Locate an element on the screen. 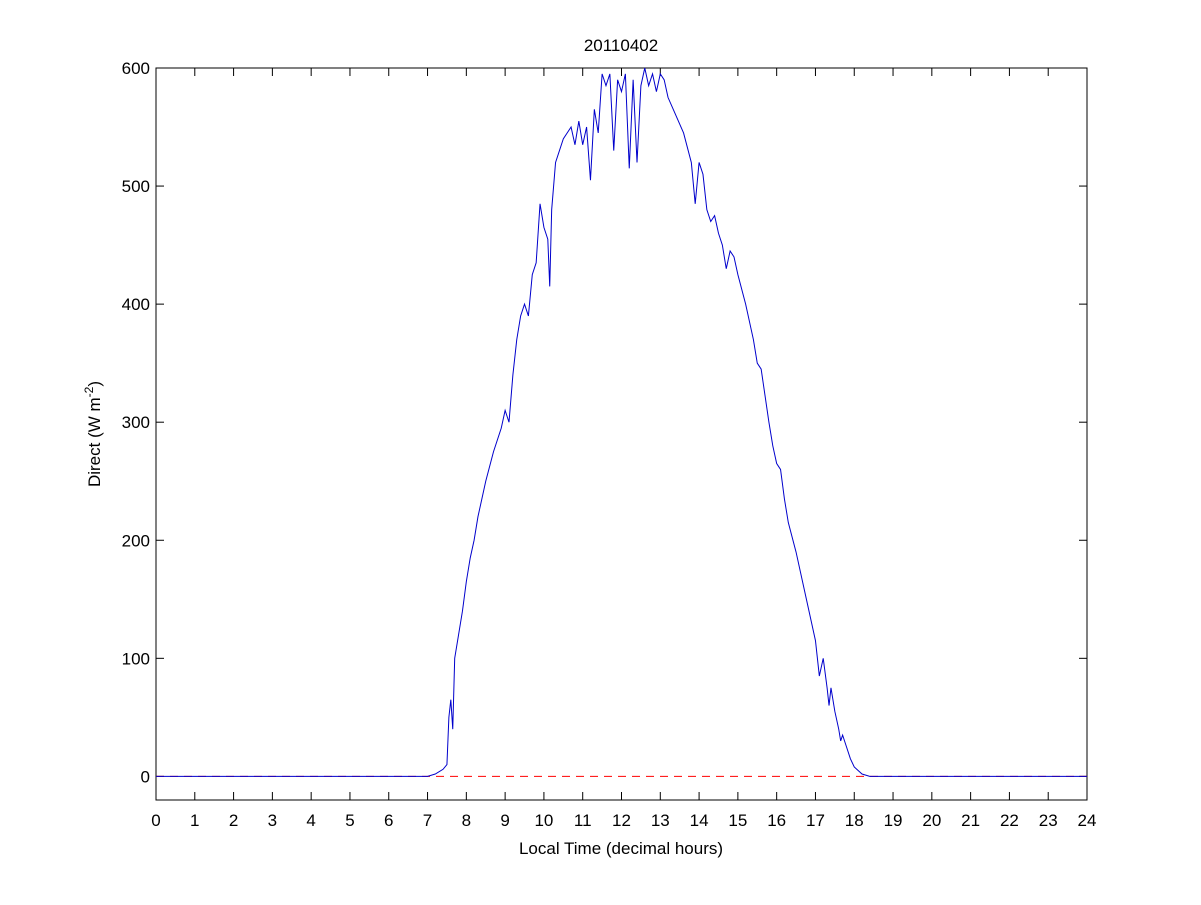 The image size is (1201, 905). x-tick-label: 24 is located at coordinates (1087, 820).